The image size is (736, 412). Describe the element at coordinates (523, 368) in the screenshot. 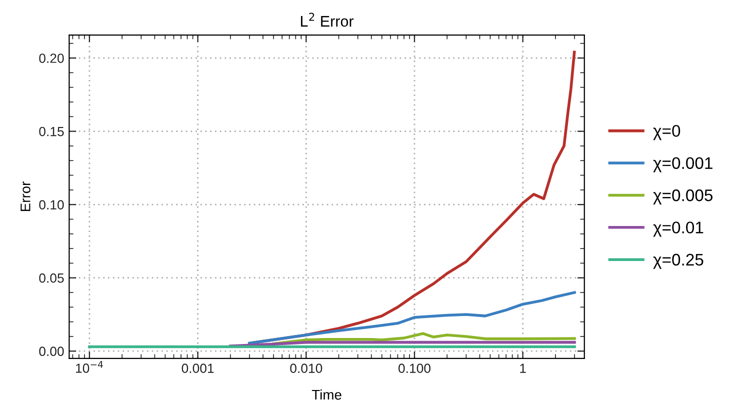

I see `x-tick-label: 1` at that location.